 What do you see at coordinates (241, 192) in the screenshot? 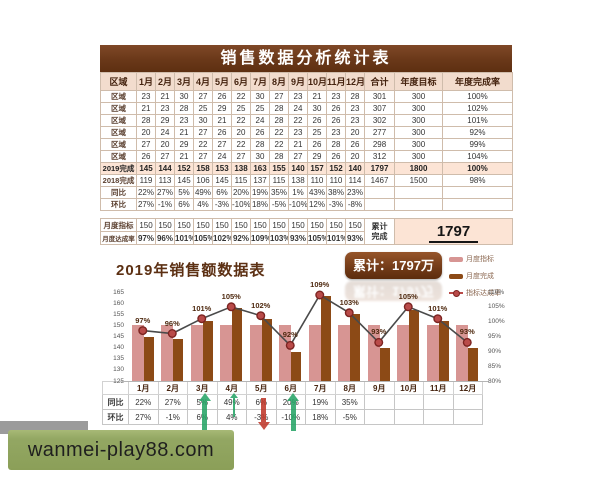
I see `month-value-cell: 20%` at bounding box center [241, 192].